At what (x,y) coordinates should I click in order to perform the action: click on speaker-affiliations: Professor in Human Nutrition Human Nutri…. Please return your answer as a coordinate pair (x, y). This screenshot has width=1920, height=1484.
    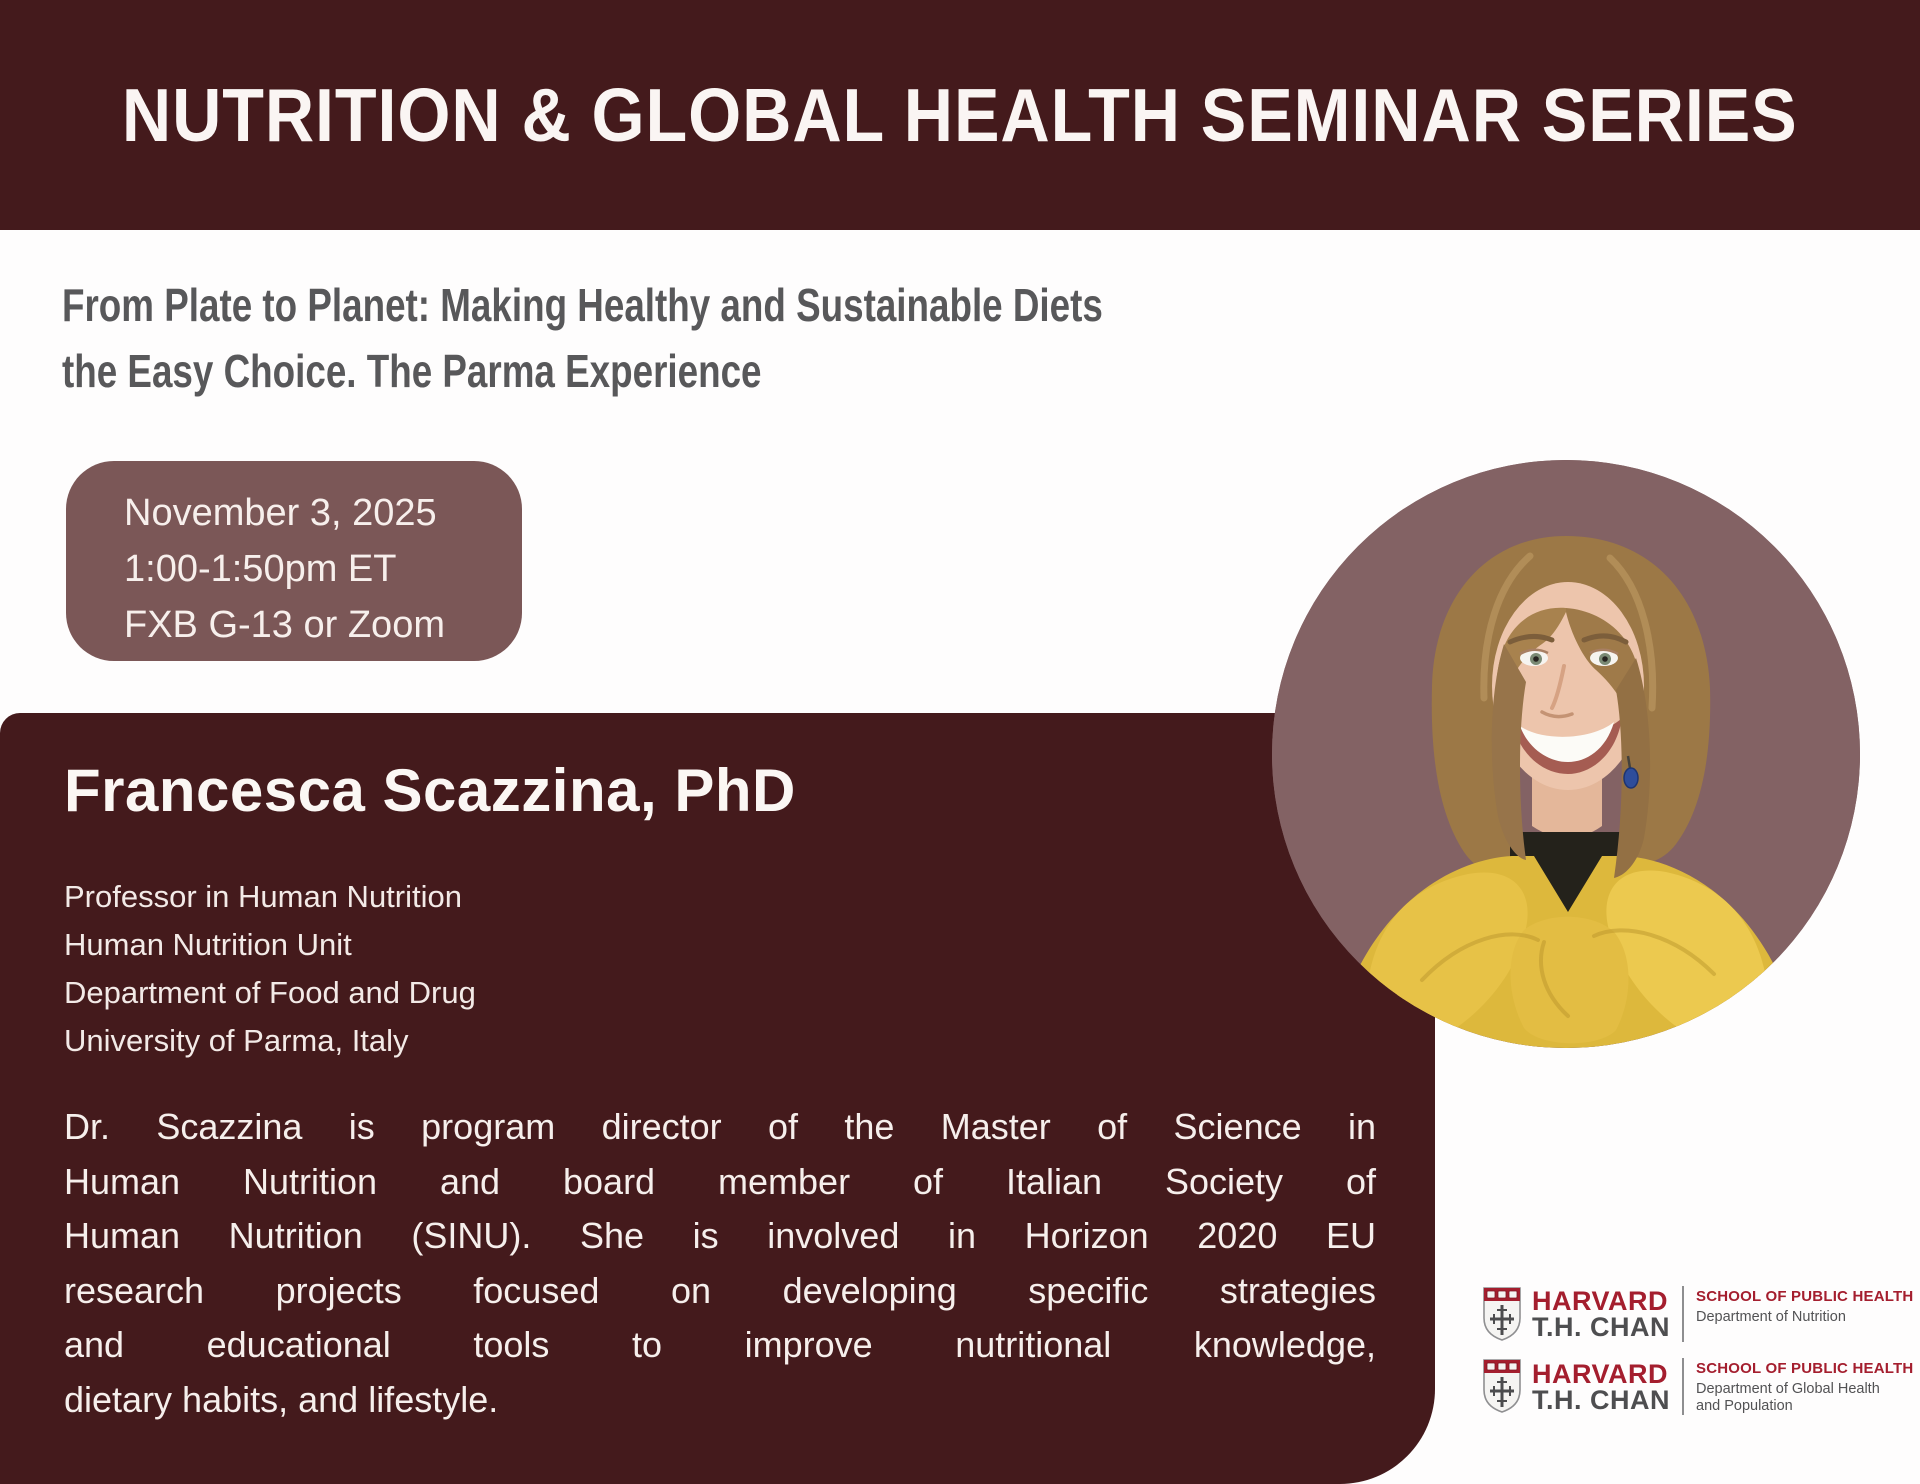
    Looking at the image, I should click on (270, 969).